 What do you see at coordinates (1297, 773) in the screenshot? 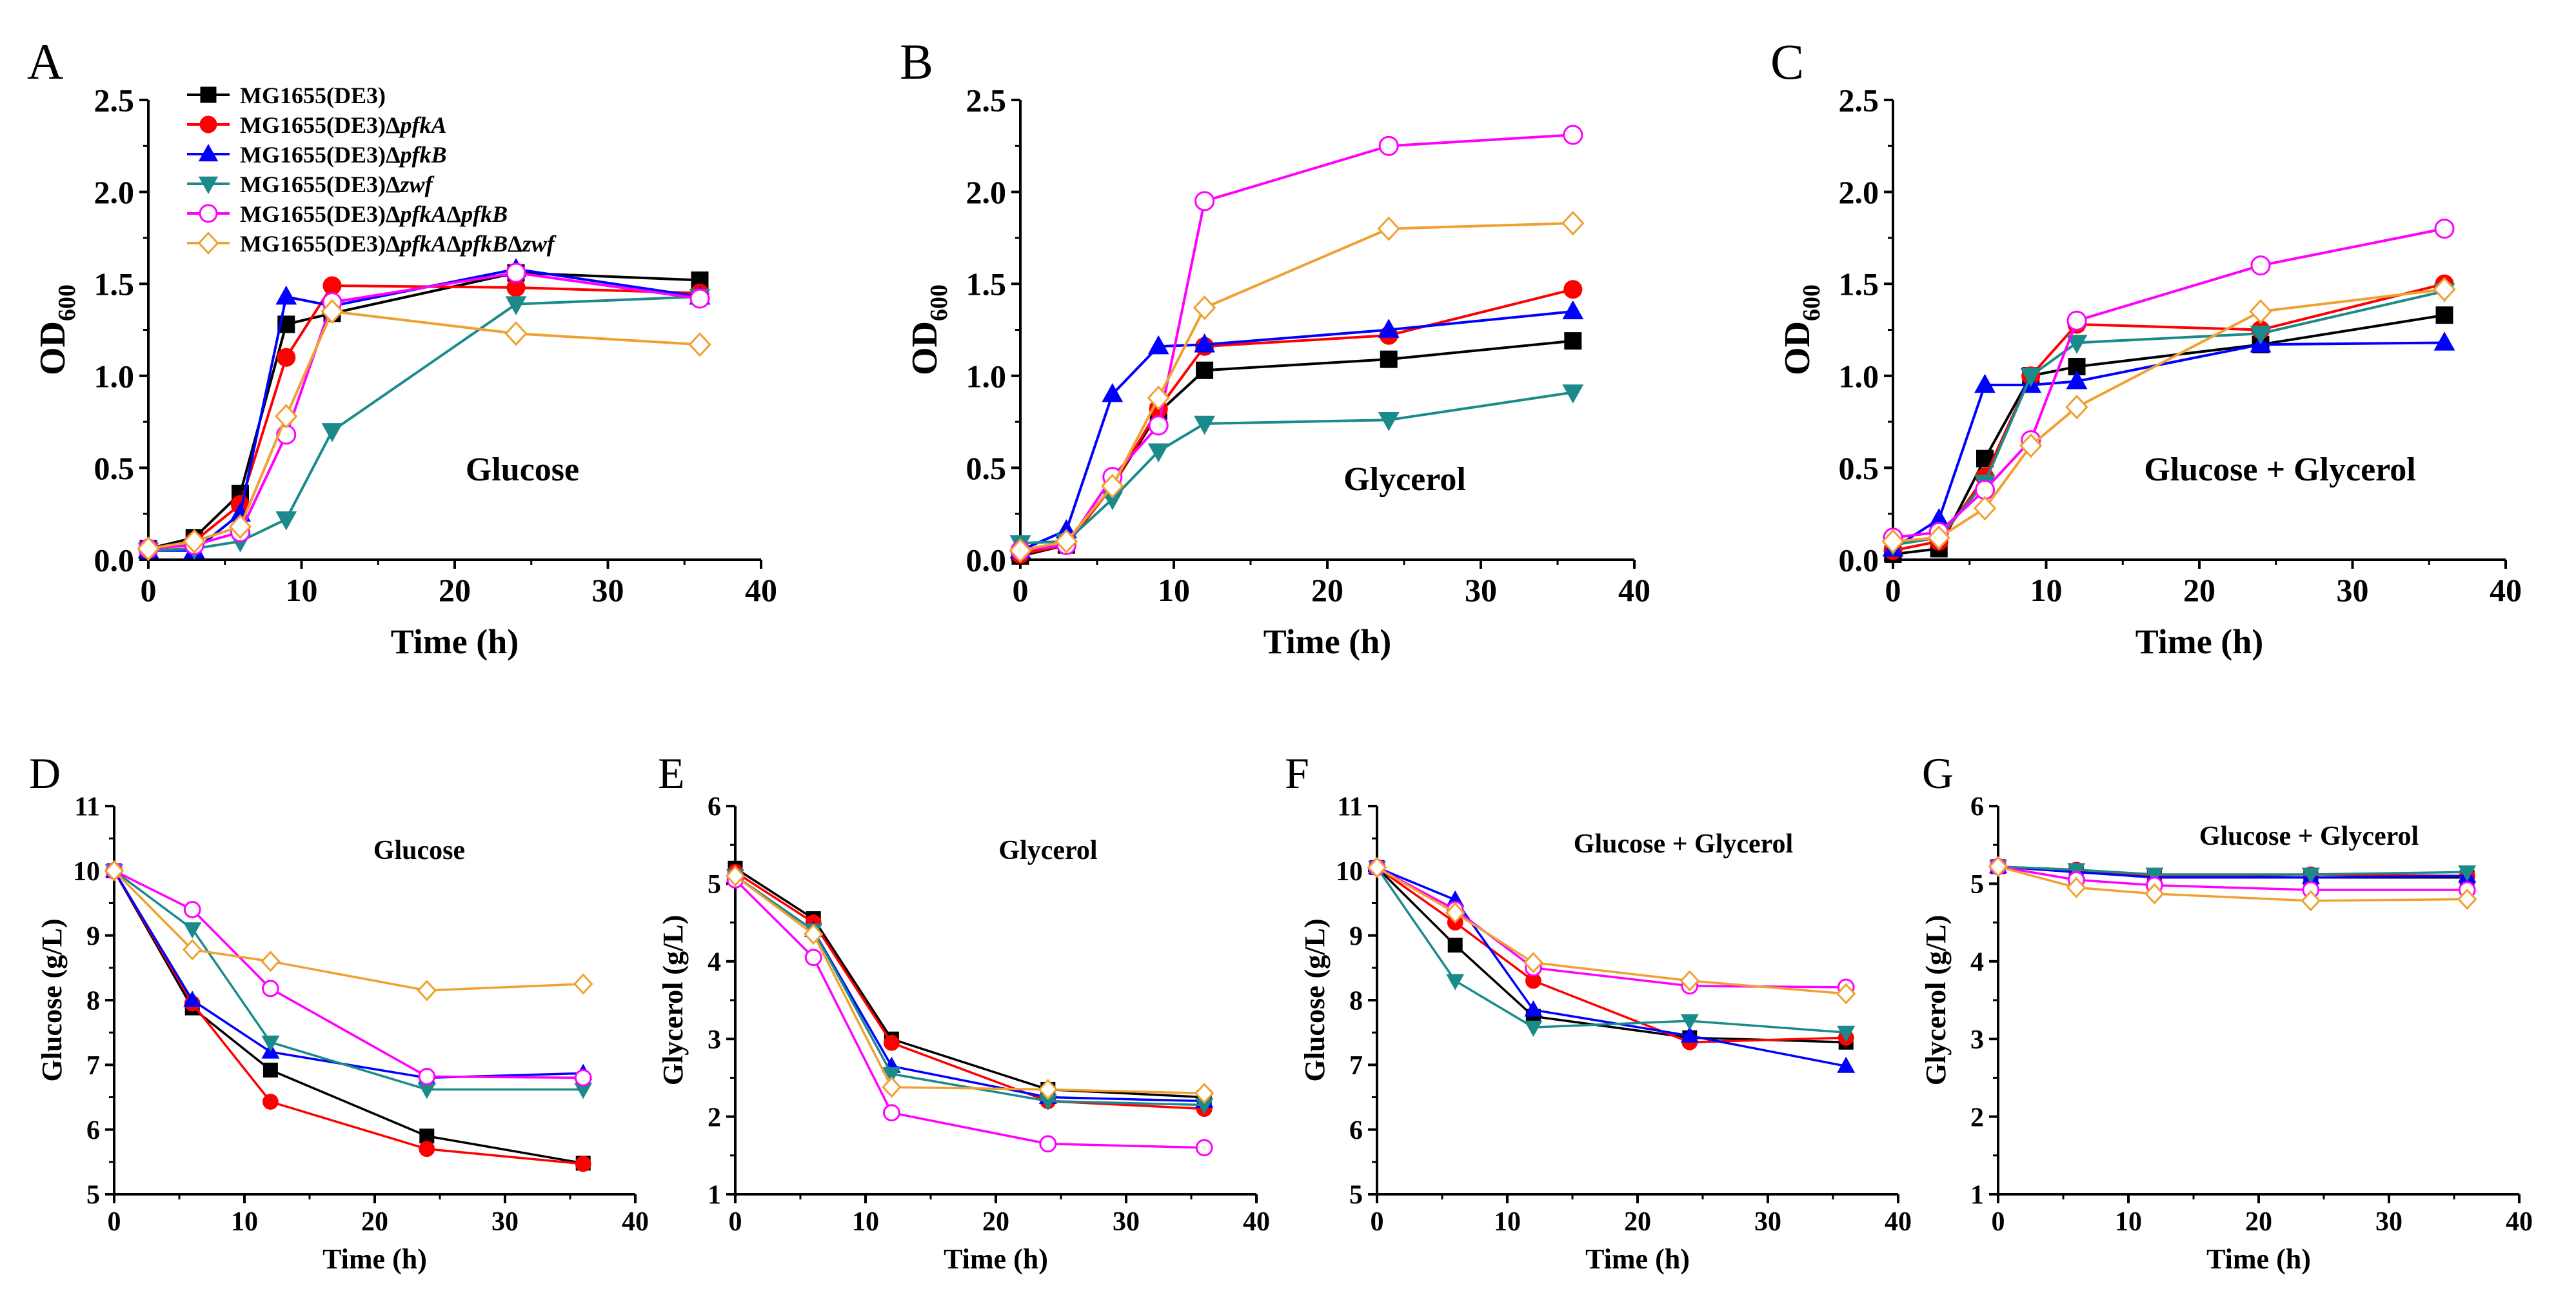
I see `panel-letter: F` at bounding box center [1297, 773].